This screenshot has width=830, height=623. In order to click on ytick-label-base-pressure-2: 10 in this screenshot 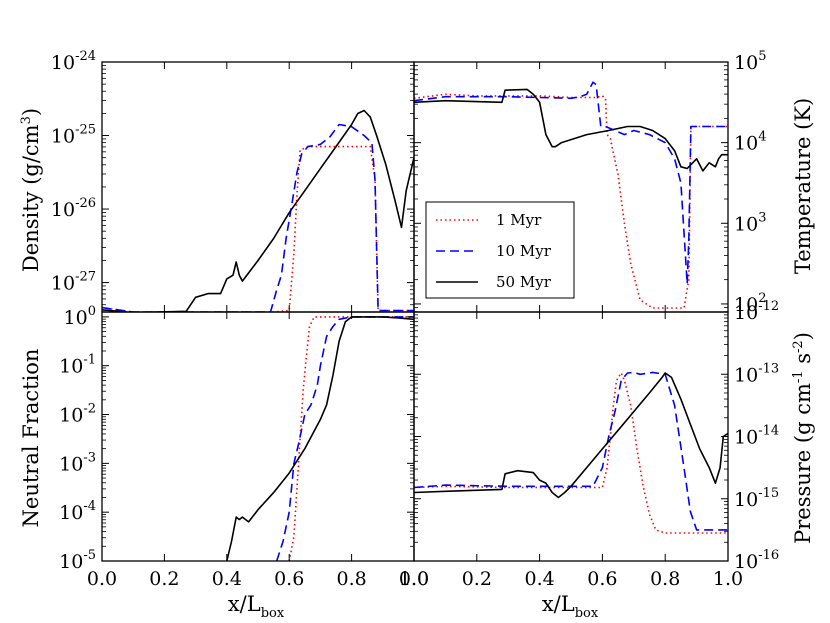, I will do `click(746, 438)`.